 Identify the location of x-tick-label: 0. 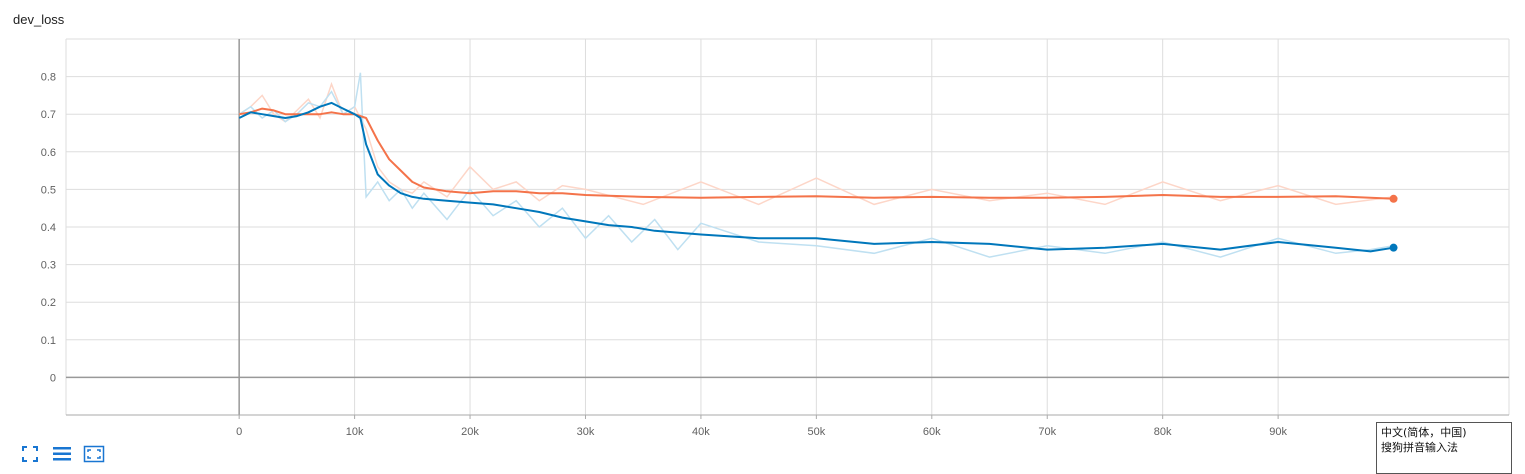
(239, 432).